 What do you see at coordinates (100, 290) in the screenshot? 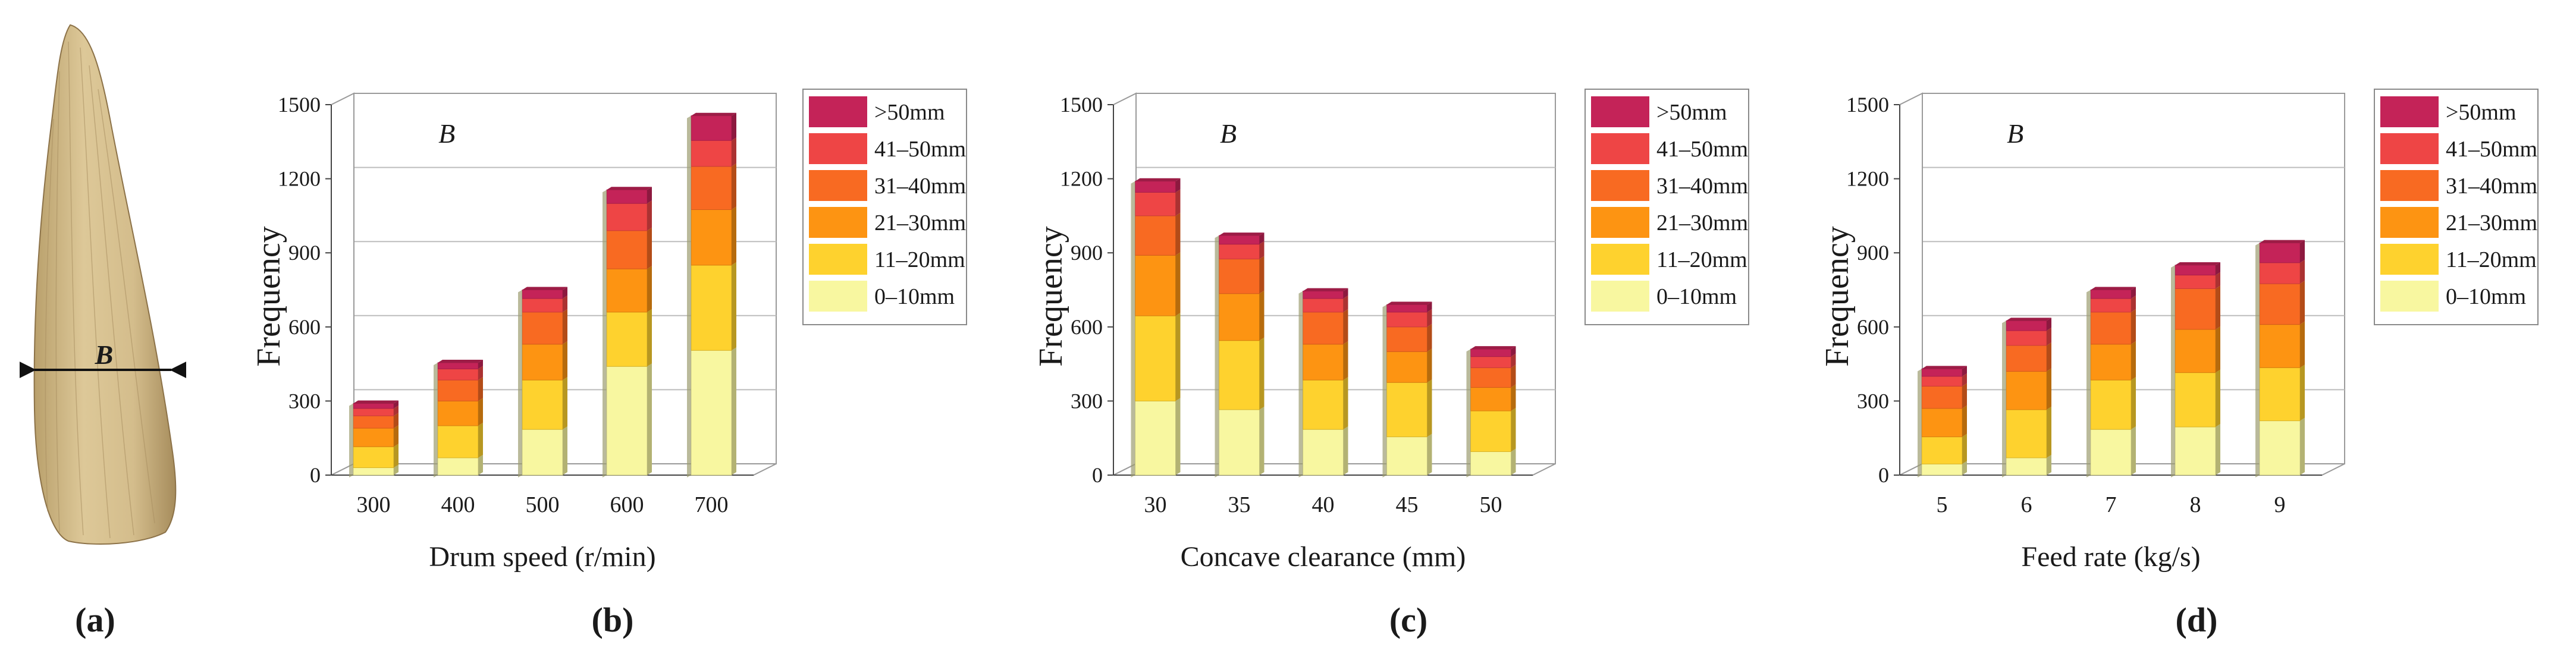
I see `leaf-vein-lines` at bounding box center [100, 290].